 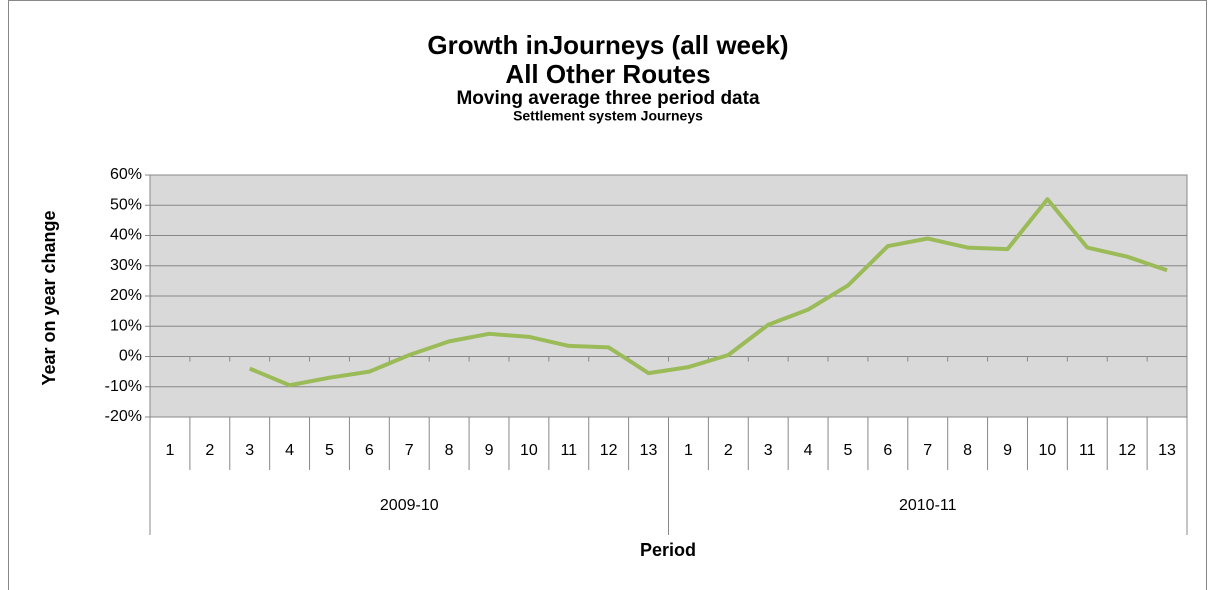 What do you see at coordinates (123, 416) in the screenshot?
I see `y-tick-label: -20%` at bounding box center [123, 416].